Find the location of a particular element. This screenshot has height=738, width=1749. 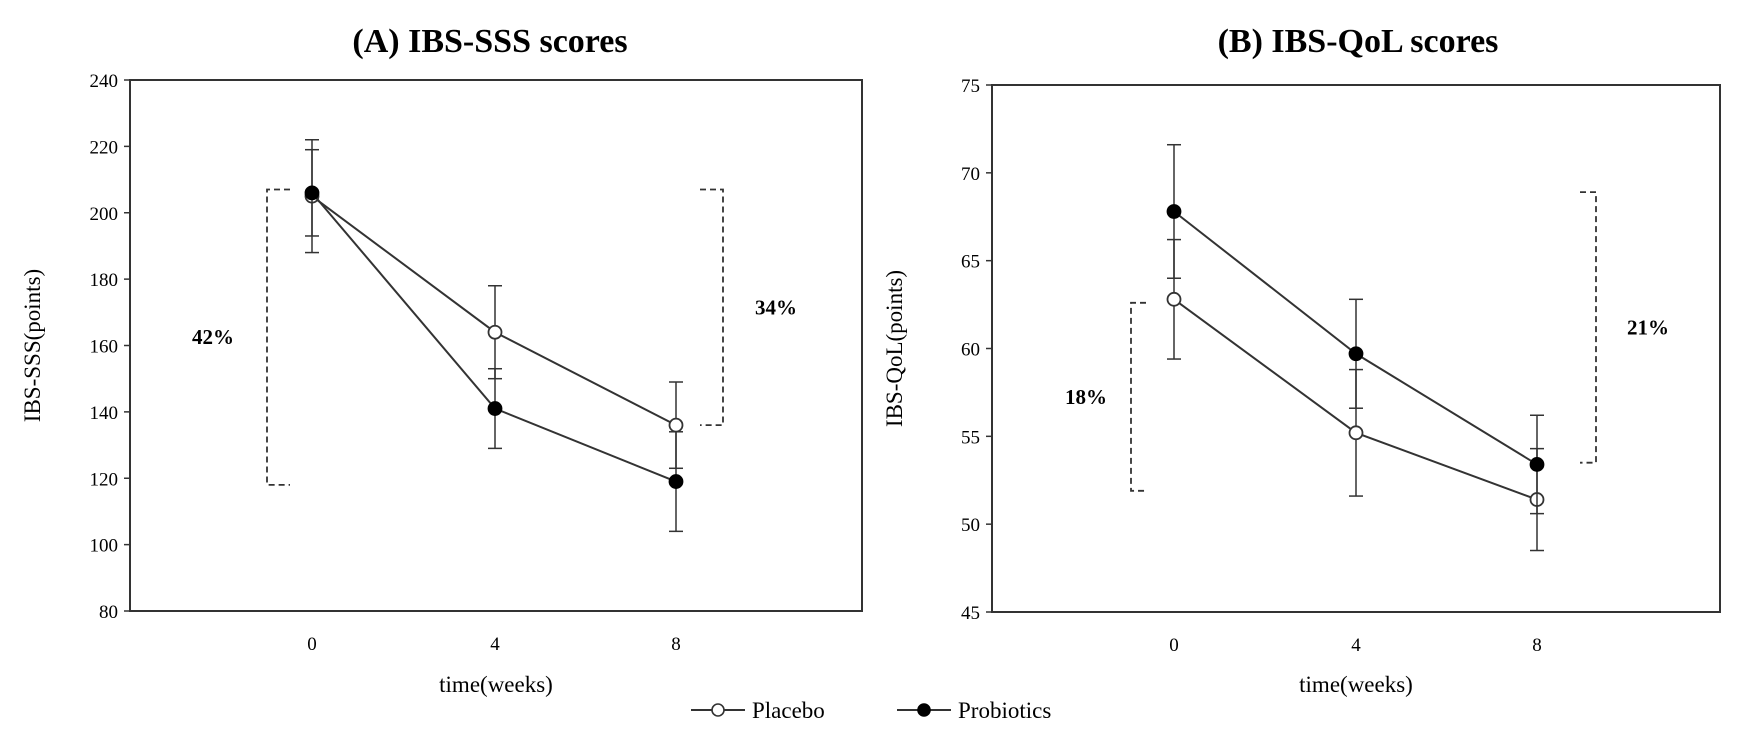

panel-a-bracket-left is located at coordinates (278, 337).